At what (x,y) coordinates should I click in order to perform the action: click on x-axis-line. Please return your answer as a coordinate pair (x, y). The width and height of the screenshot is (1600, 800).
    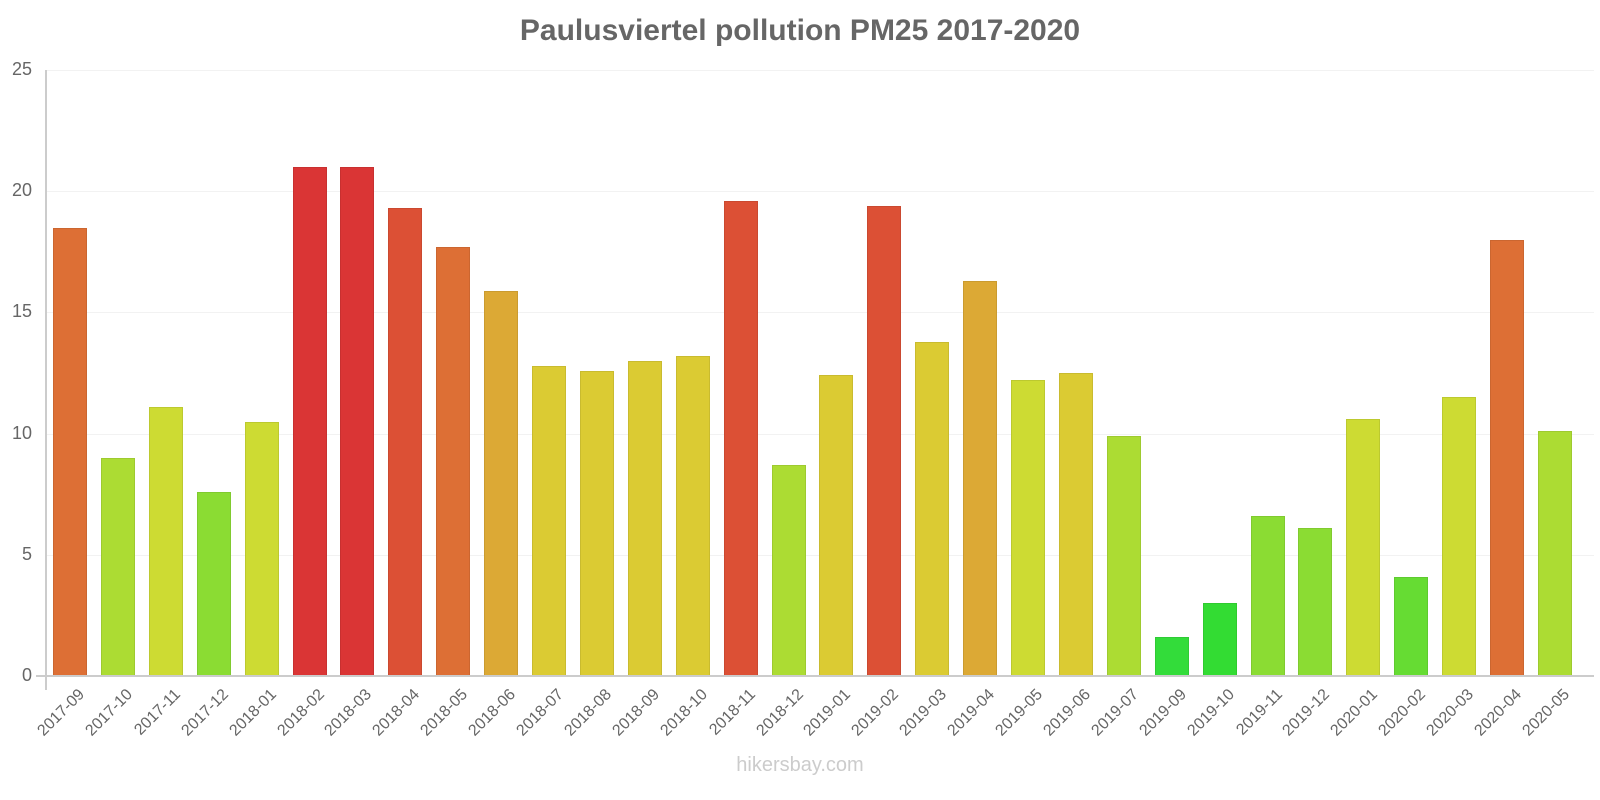
    Looking at the image, I should click on (815, 676).